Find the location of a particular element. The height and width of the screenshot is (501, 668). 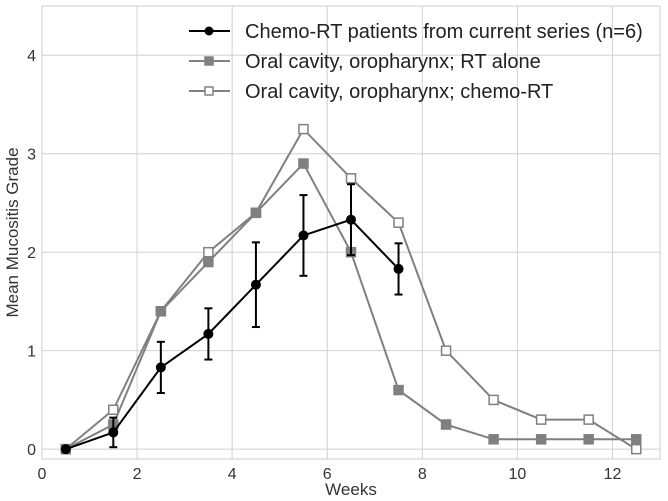

x-tick-label: 12 is located at coordinates (613, 474).